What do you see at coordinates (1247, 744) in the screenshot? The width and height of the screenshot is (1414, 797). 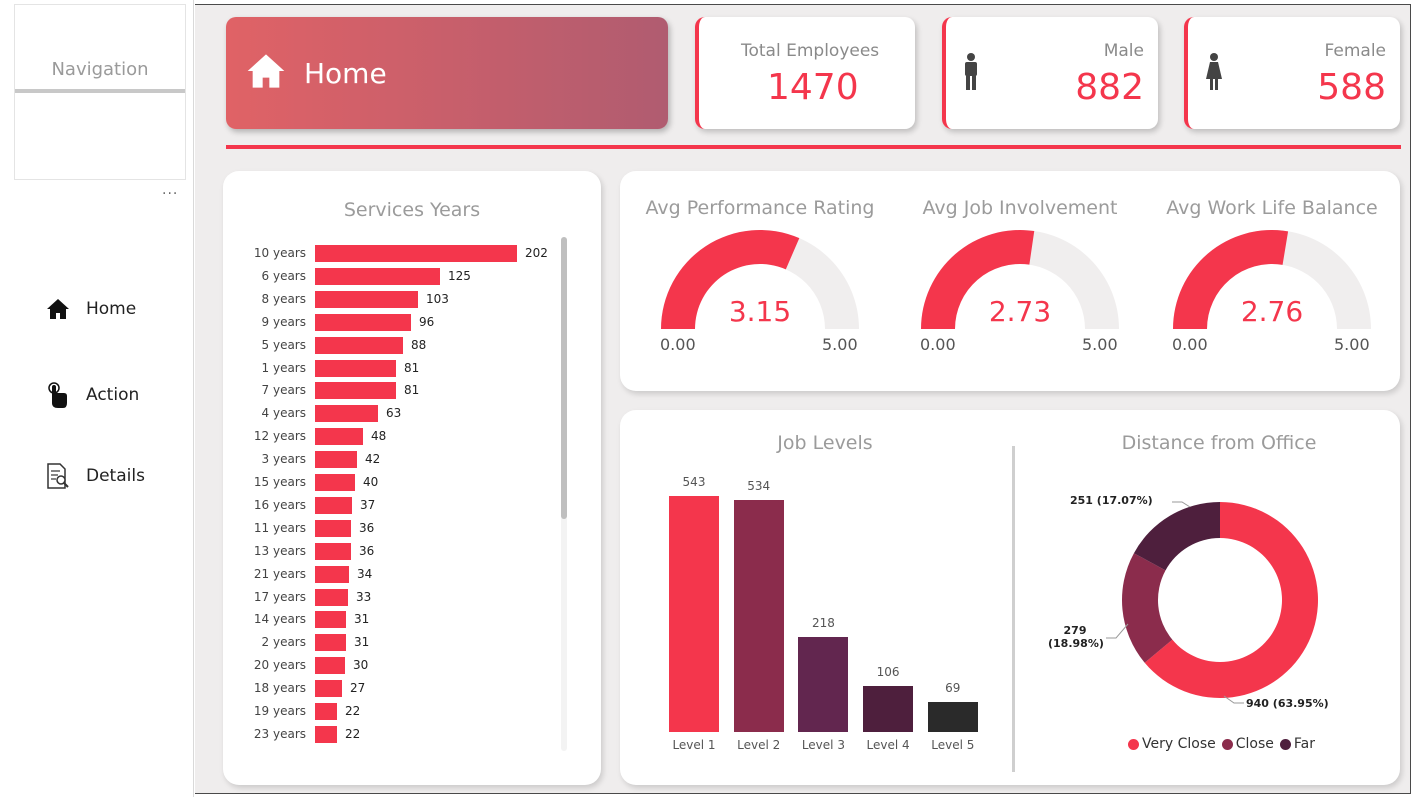 I see `legend-item-close: Close` at bounding box center [1247, 744].